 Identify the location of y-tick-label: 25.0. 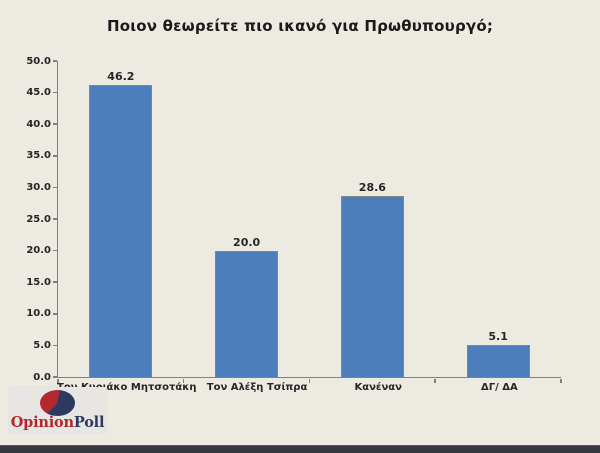
(38, 219).